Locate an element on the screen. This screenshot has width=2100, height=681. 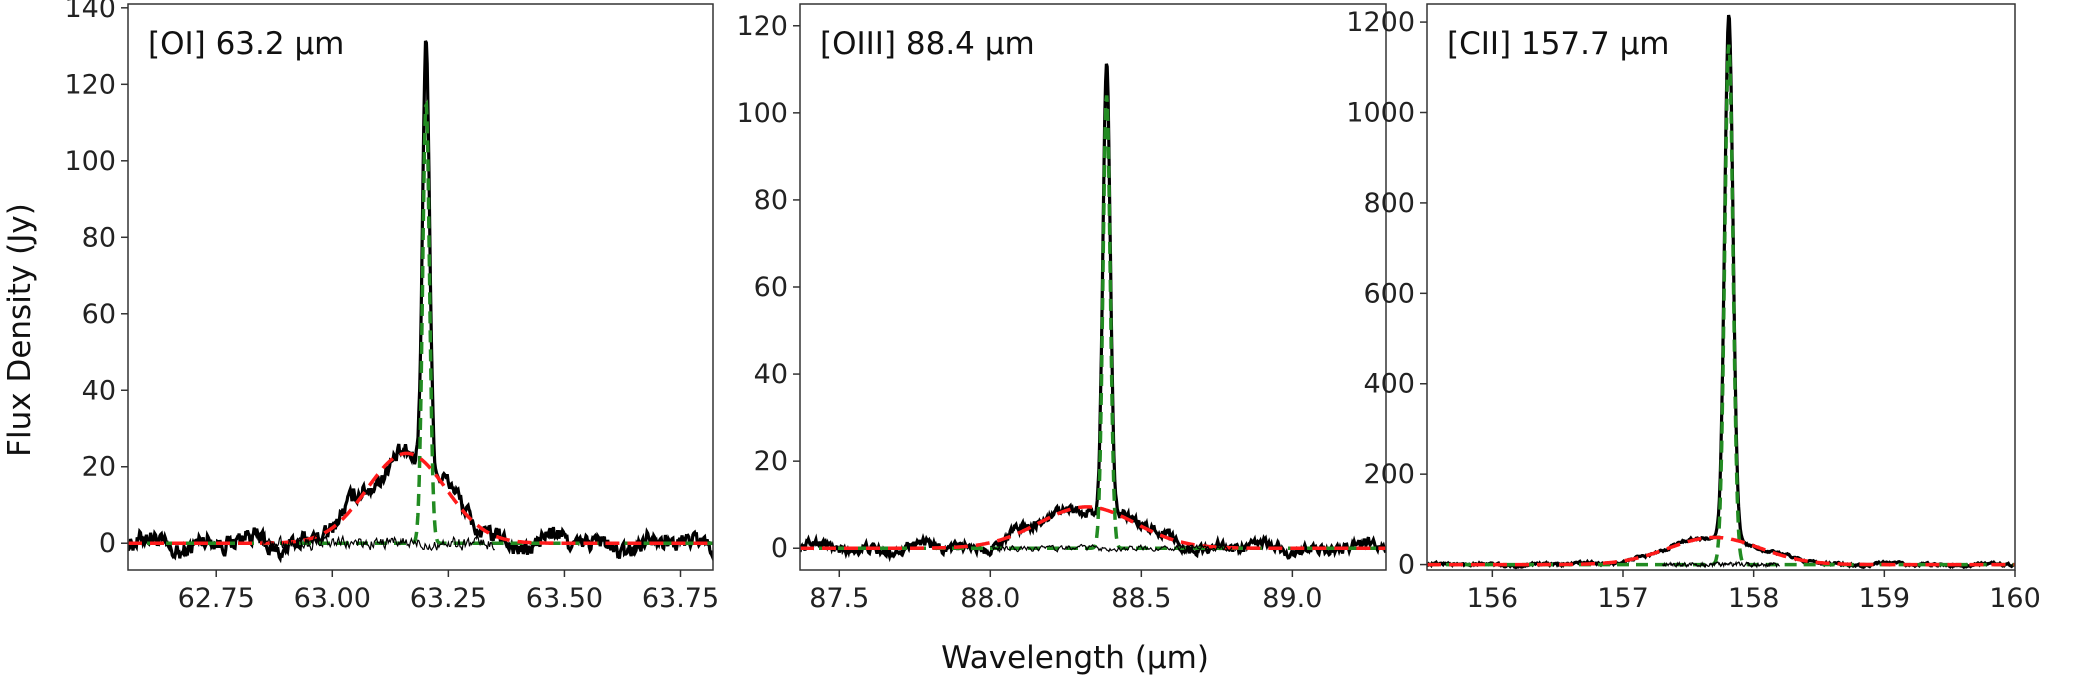
y-tick-label: 1200 is located at coordinates (1380, 22).